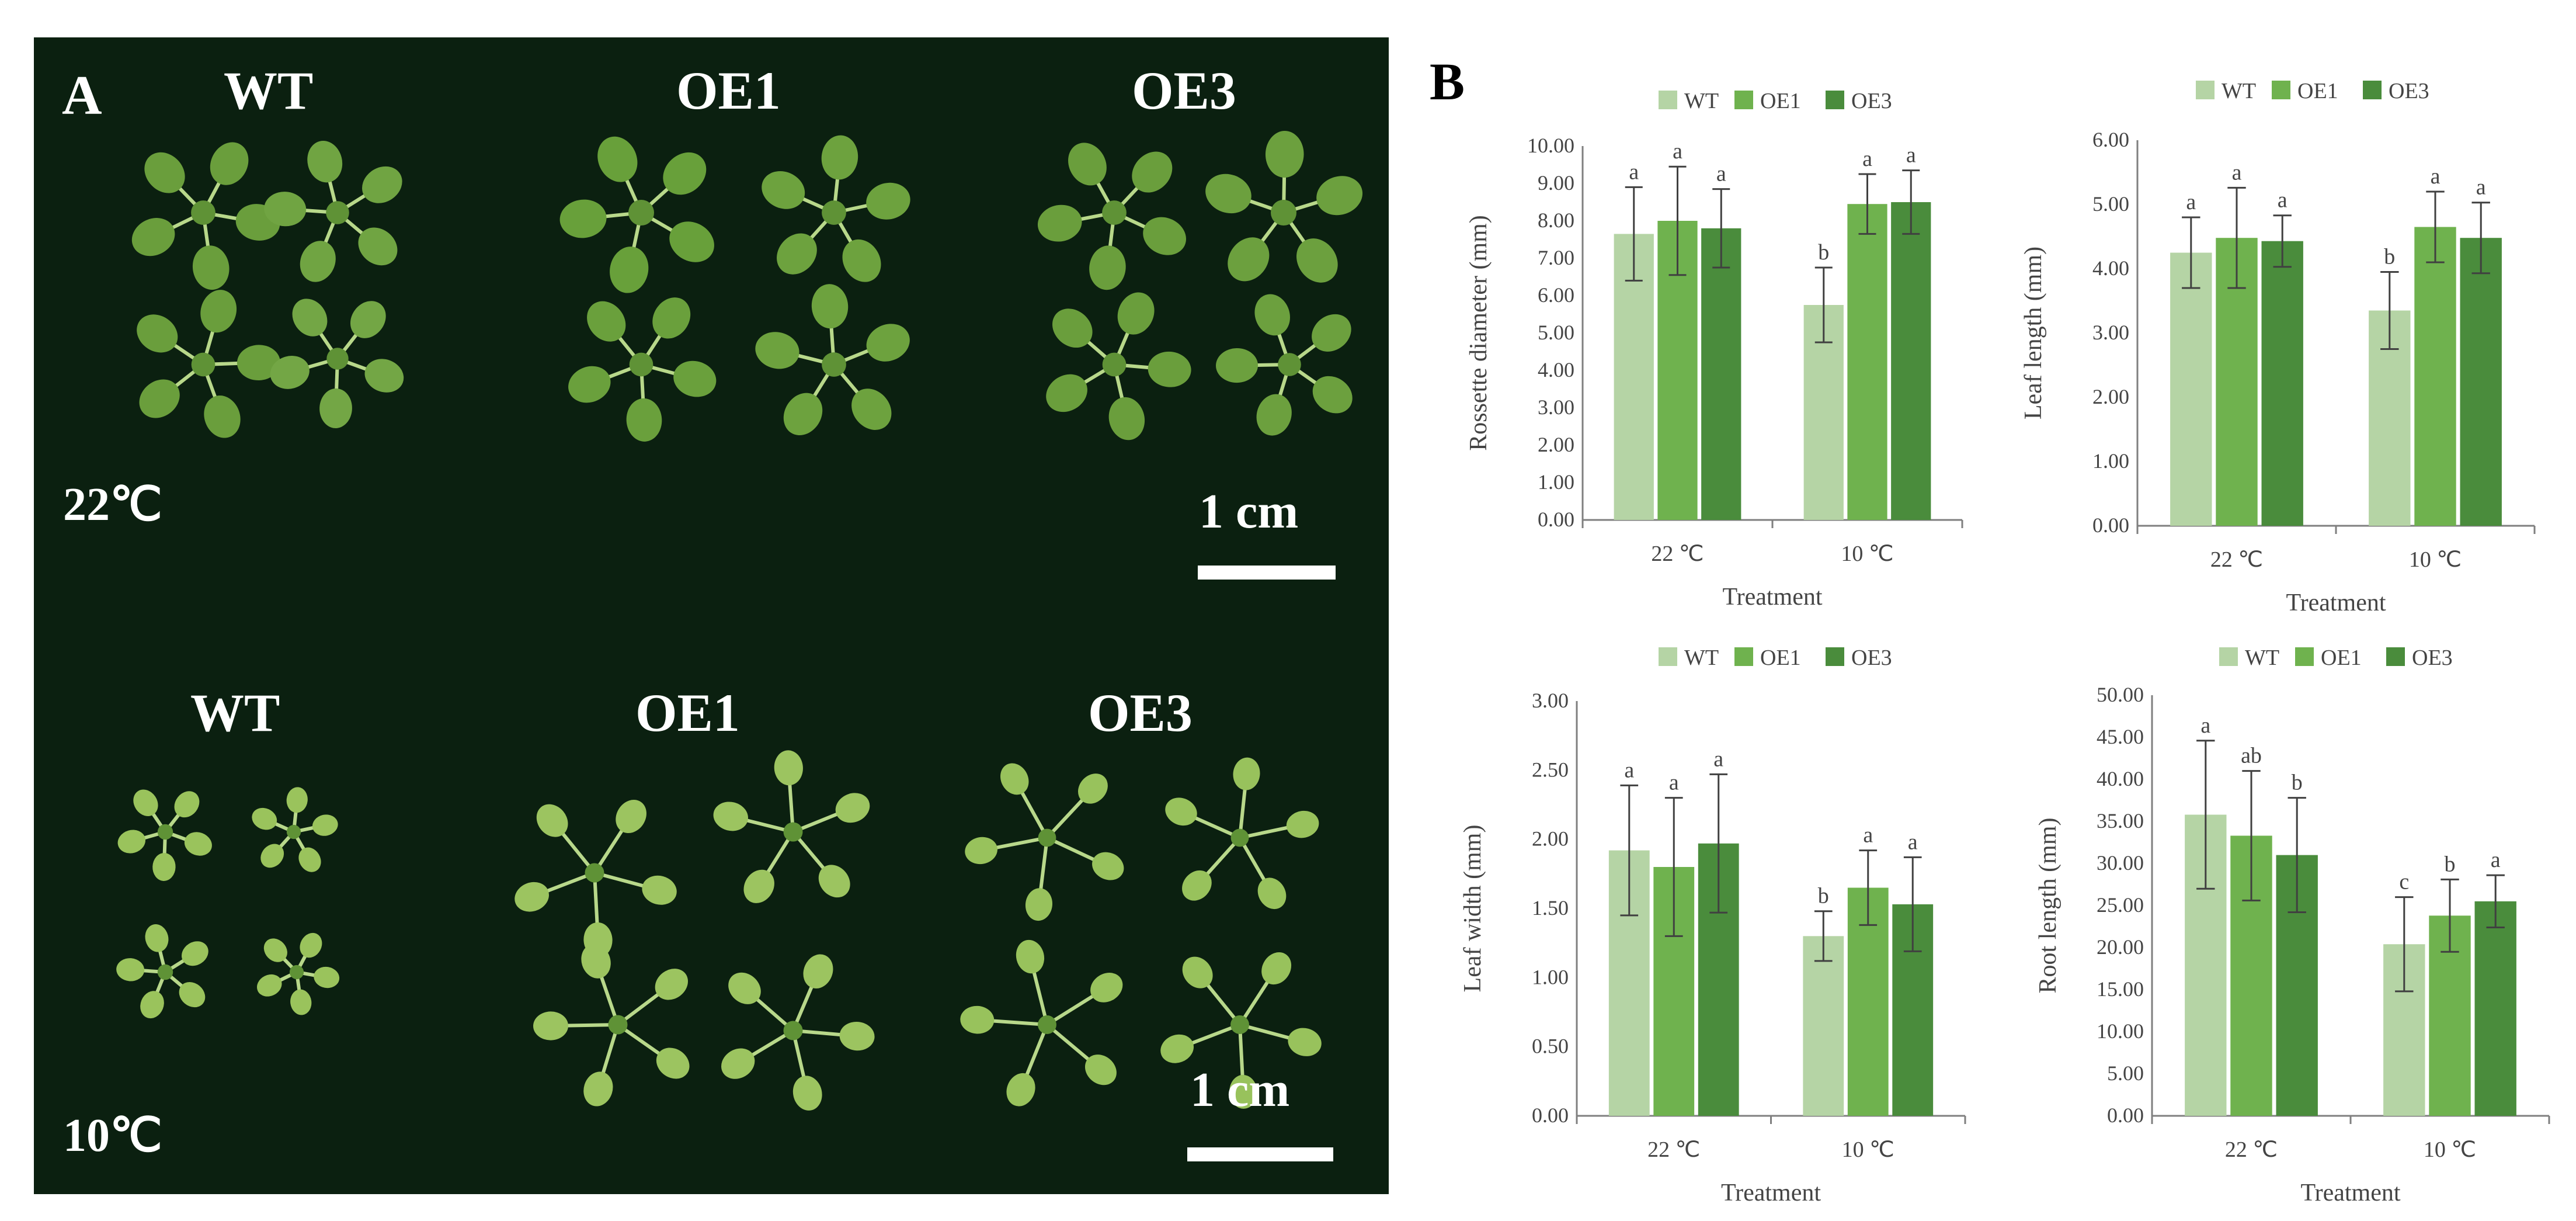 Image resolution: width=2576 pixels, height=1221 pixels. What do you see at coordinates (1249, 511) in the screenshot?
I see `scale-label-top: 1 cm` at bounding box center [1249, 511].